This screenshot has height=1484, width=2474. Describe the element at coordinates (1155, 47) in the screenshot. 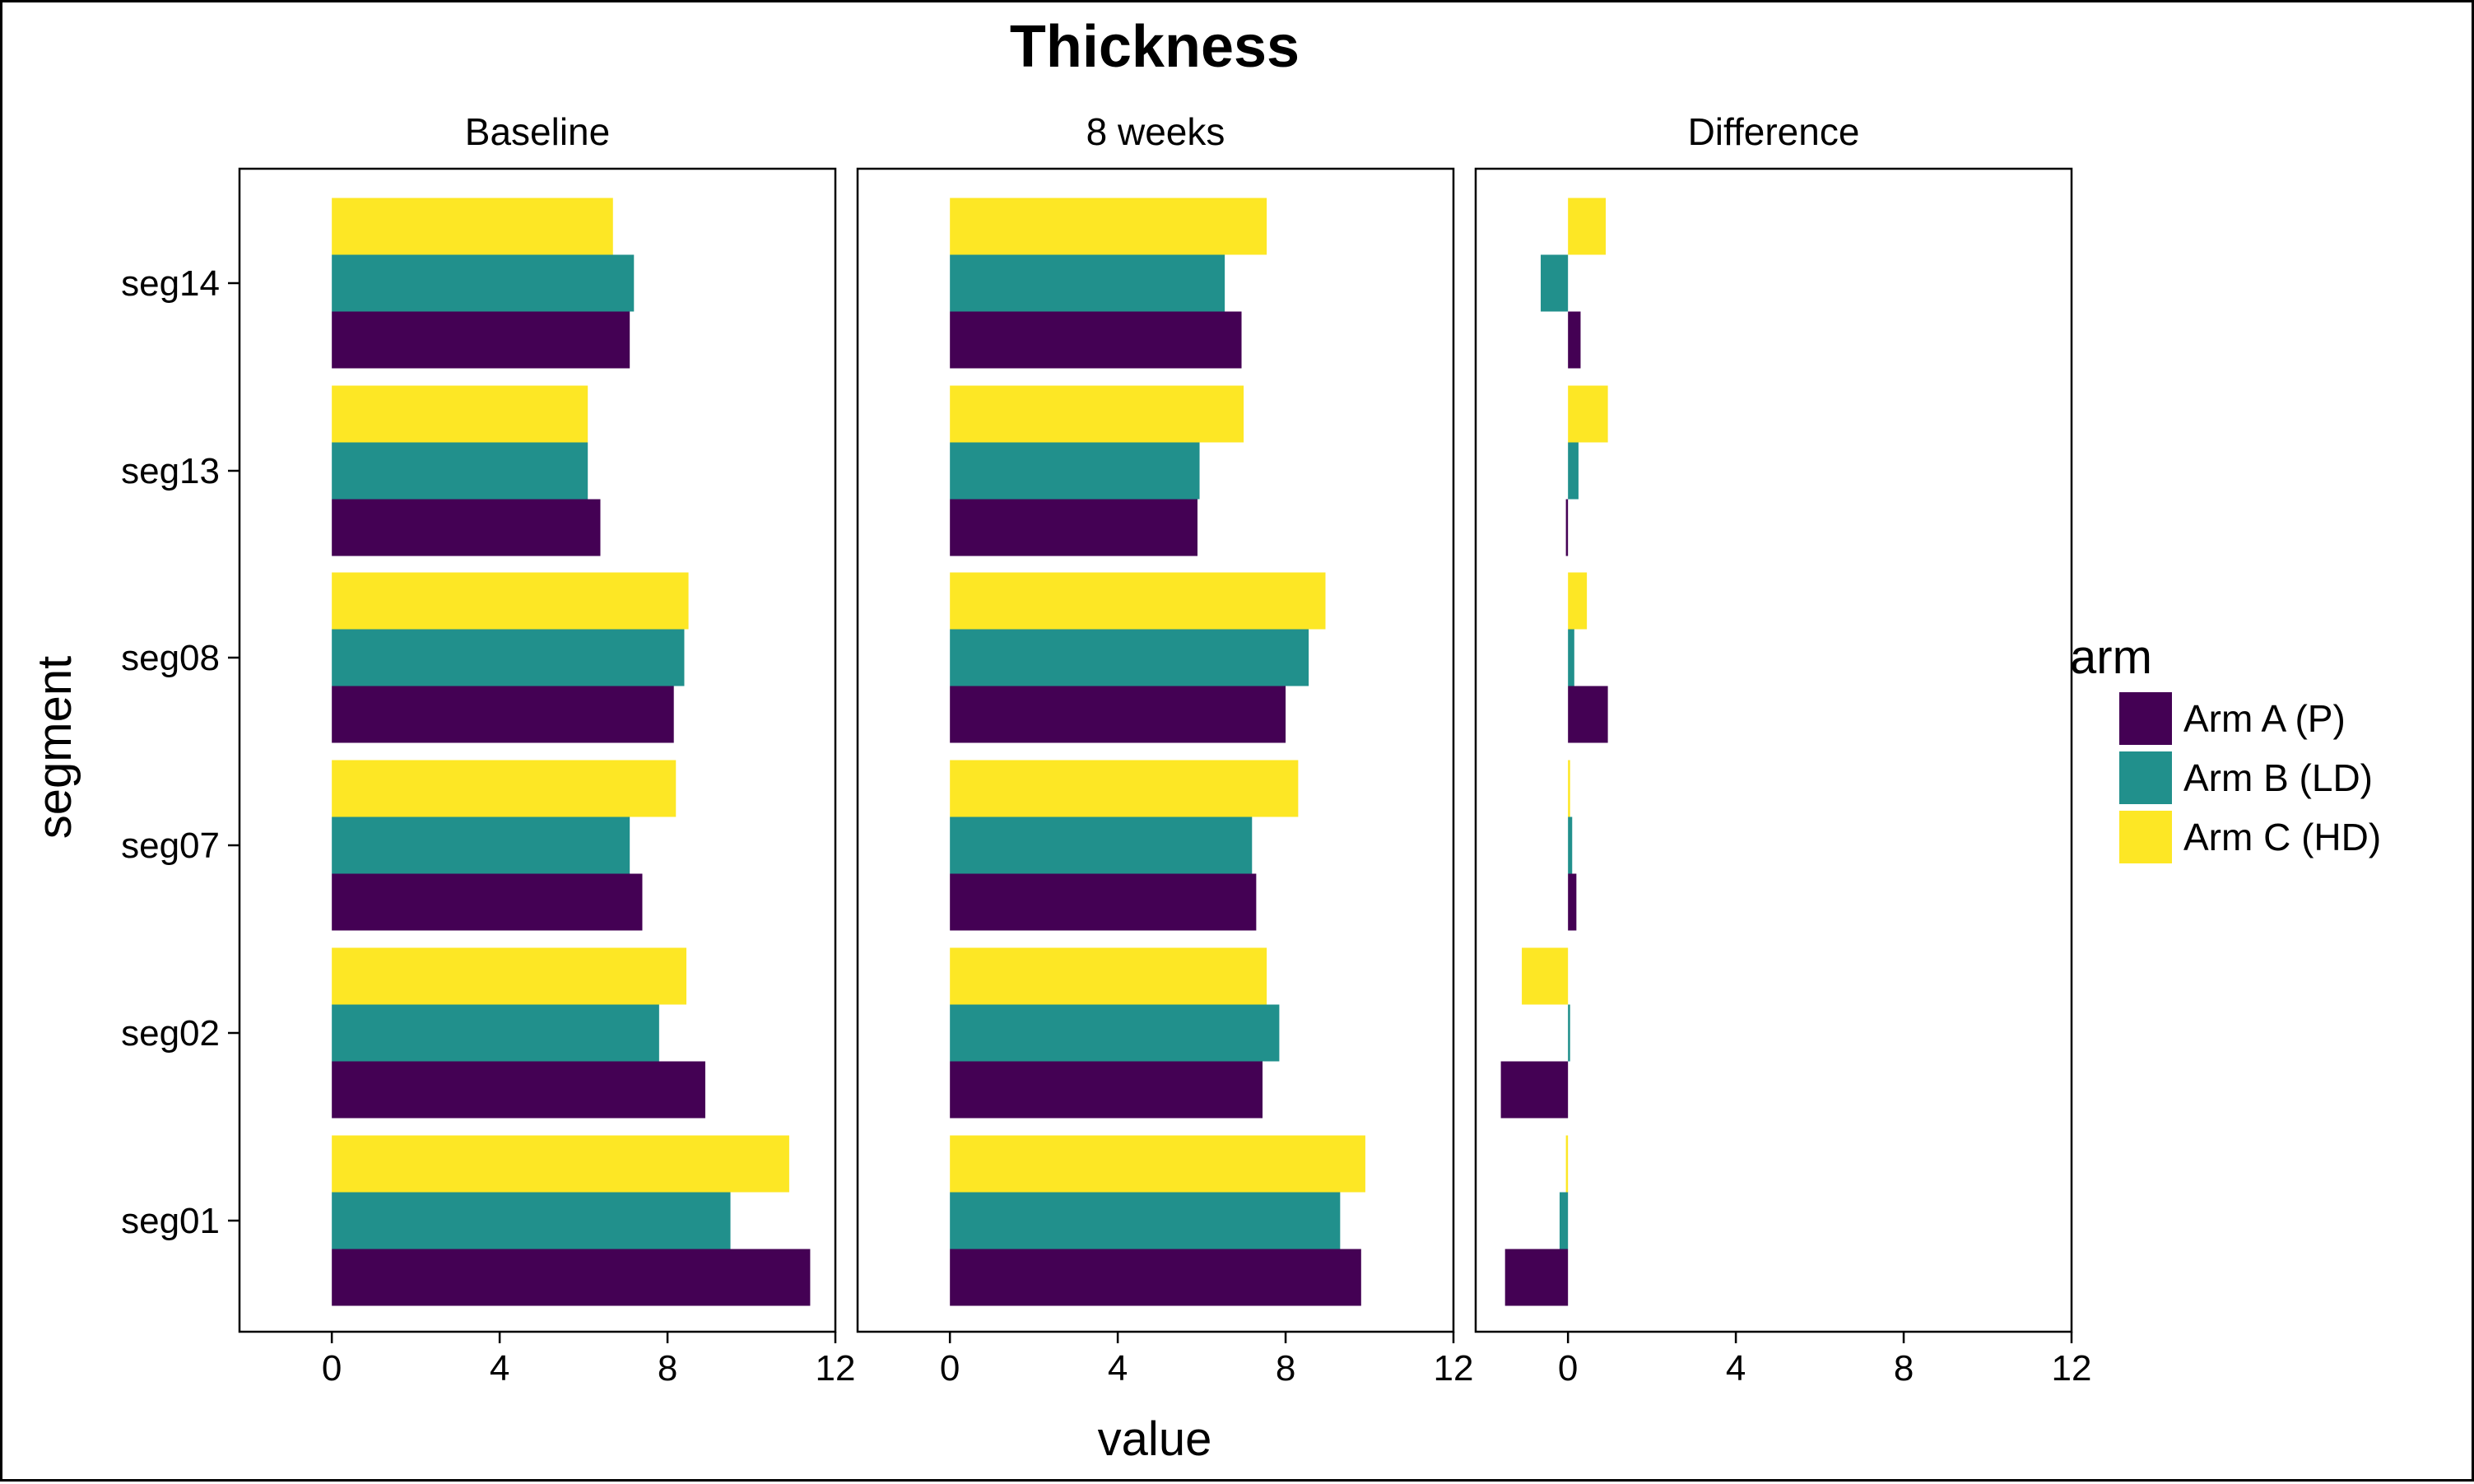

I see `chart-title: Thickness` at that location.